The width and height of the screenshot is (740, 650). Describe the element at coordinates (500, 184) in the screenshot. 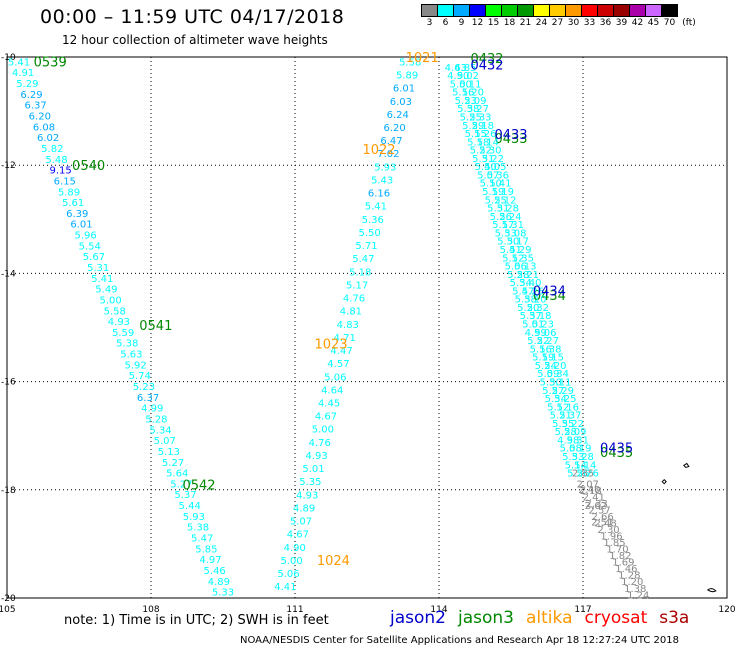

I see `swh-value: 5.41` at that location.